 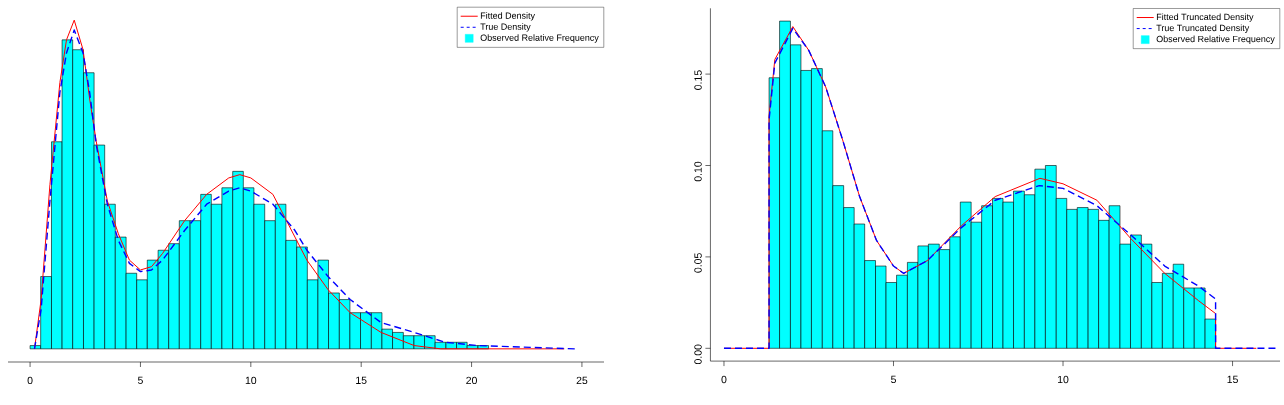 I want to click on y-tick-label: 0.05, so click(x=698, y=263).